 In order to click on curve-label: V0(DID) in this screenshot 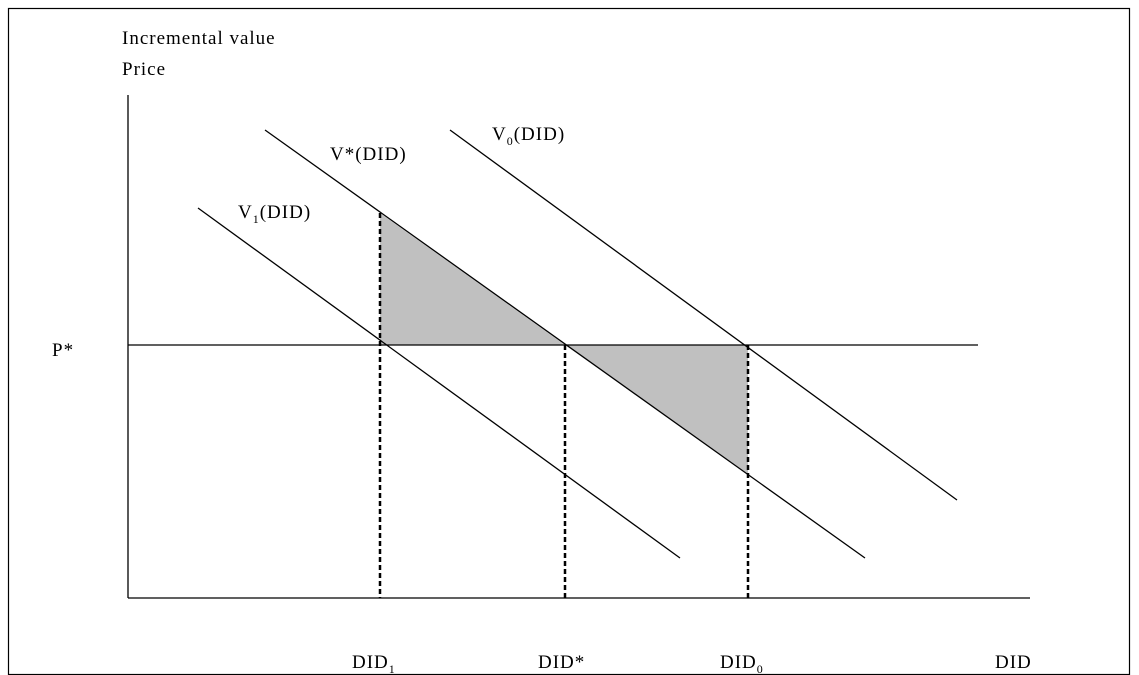, I will do `click(528, 136)`.